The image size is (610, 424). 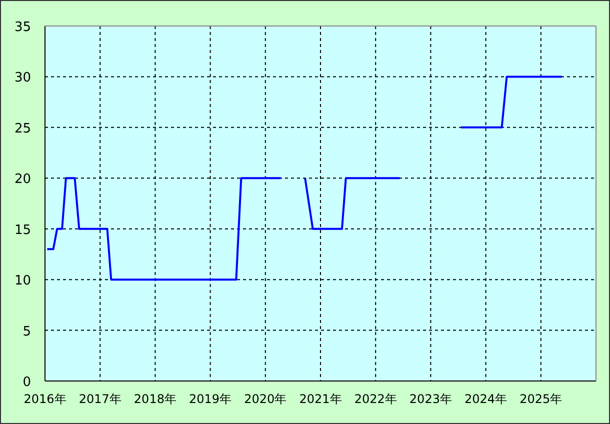 What do you see at coordinates (210, 399) in the screenshot?
I see `x-tick-label: 2019年` at bounding box center [210, 399].